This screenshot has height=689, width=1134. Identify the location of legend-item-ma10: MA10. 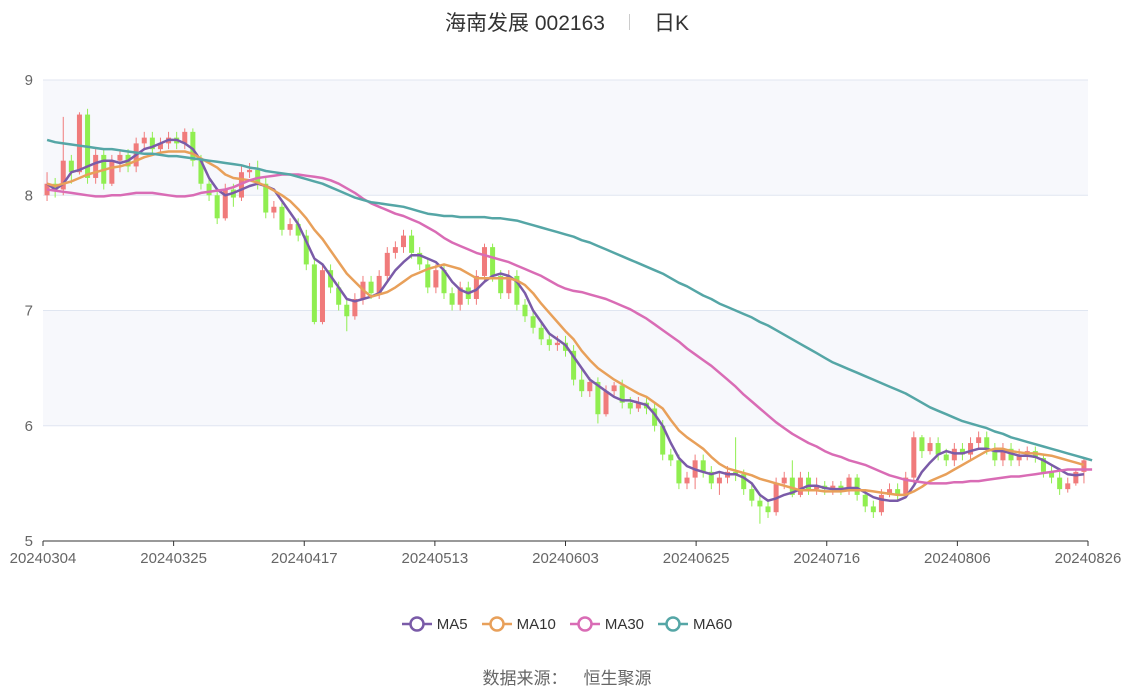
(518, 624).